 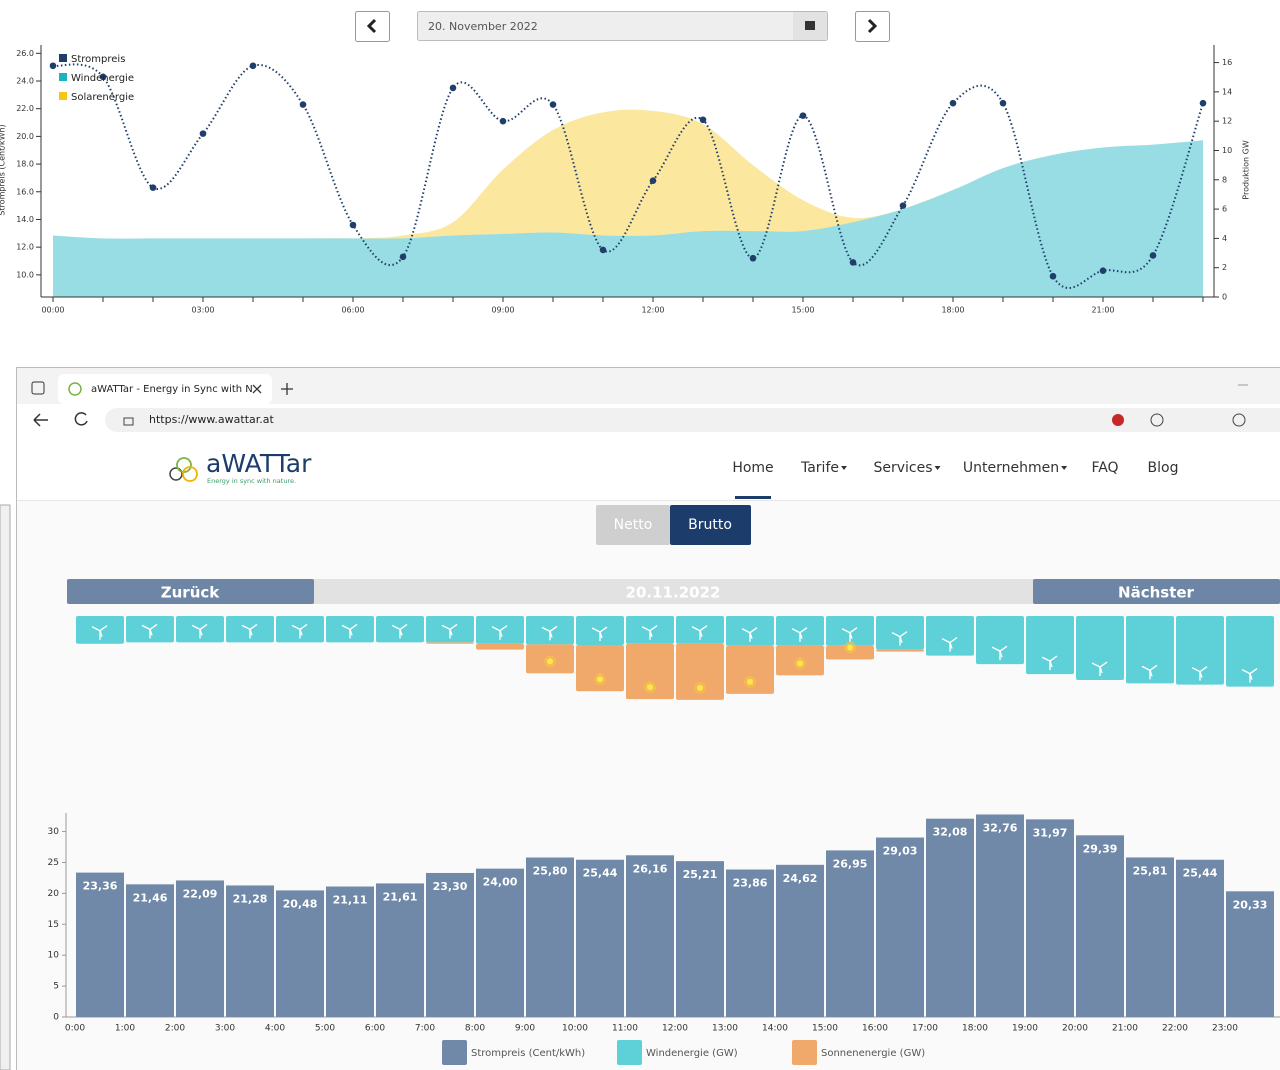 I want to click on x-tick-label: 11:00, so click(x=625, y=1029).